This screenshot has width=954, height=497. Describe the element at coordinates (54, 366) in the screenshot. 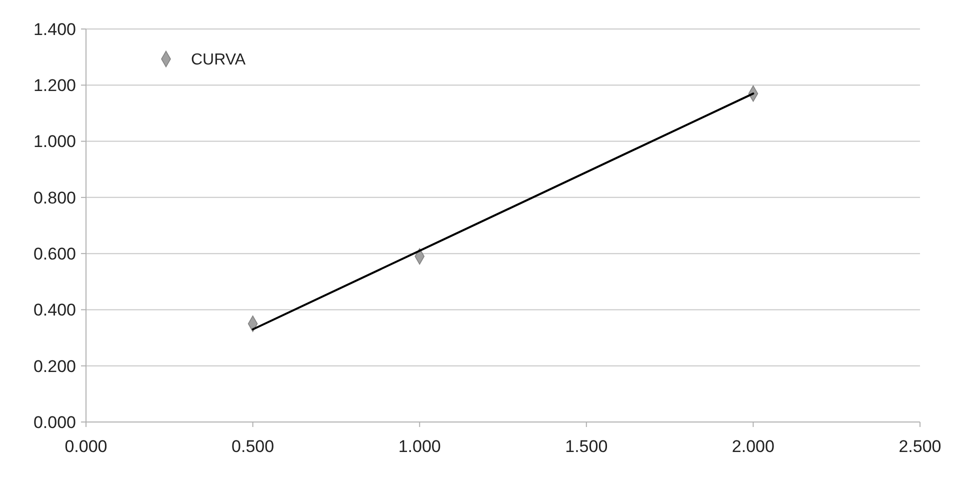

I see `y-tick-label: 0.200` at that location.